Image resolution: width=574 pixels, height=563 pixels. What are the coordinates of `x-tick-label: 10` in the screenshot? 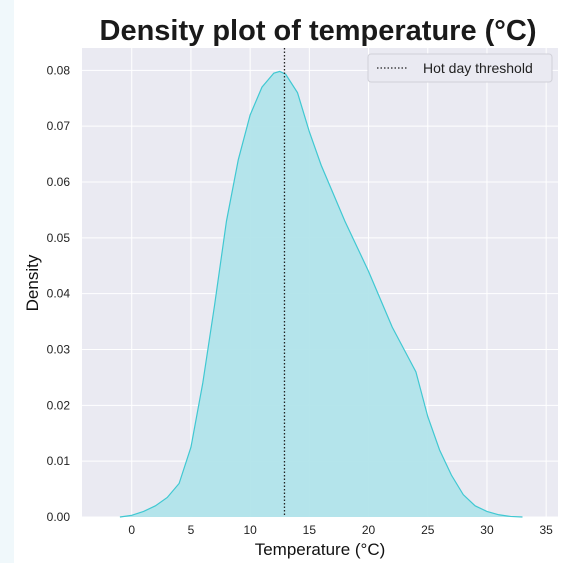 It's located at (250, 530).